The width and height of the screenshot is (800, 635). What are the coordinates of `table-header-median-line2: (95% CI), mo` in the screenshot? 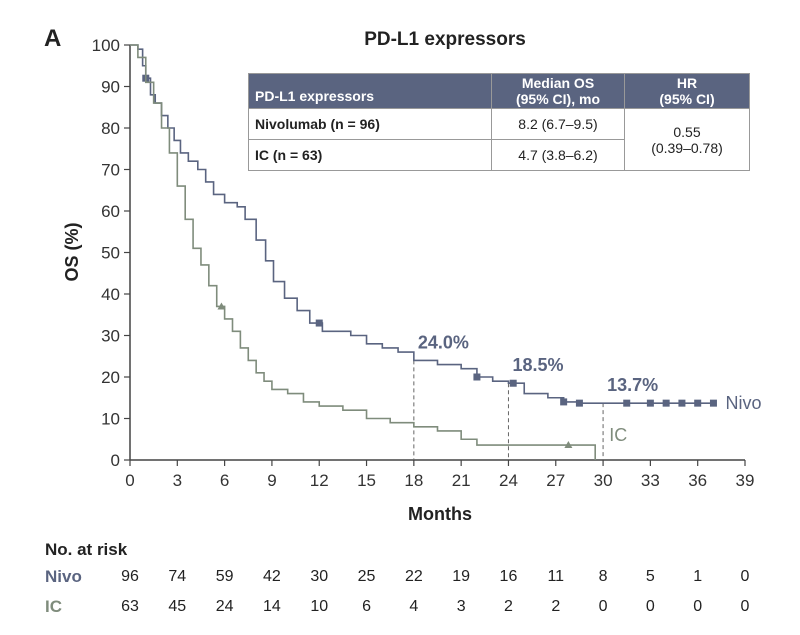 It's located at (557, 99).